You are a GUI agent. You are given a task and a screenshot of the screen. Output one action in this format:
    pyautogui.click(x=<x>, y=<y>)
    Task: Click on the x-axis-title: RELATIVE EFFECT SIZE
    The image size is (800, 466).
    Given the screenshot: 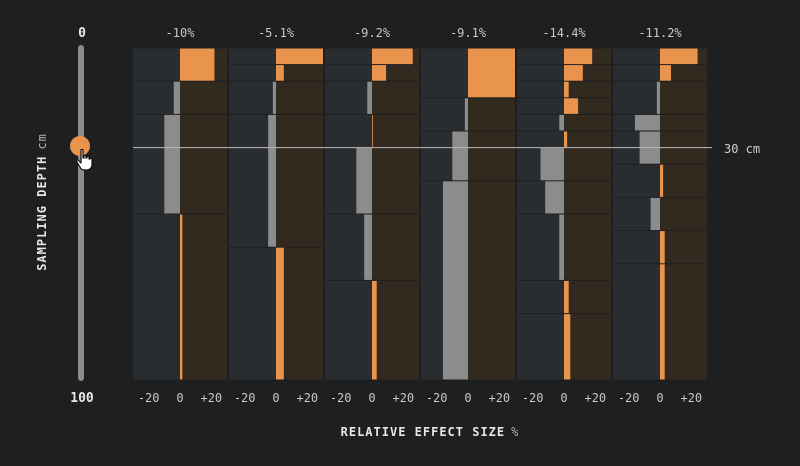 What is the action you would take?
    pyautogui.click(x=423, y=432)
    